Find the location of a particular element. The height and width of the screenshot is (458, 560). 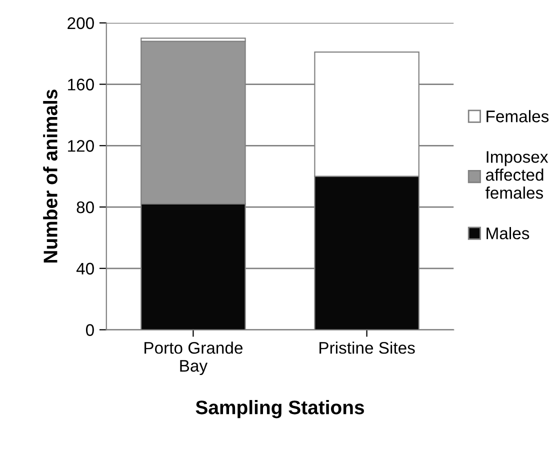

y-tick-label: 0 is located at coordinates (90, 330).